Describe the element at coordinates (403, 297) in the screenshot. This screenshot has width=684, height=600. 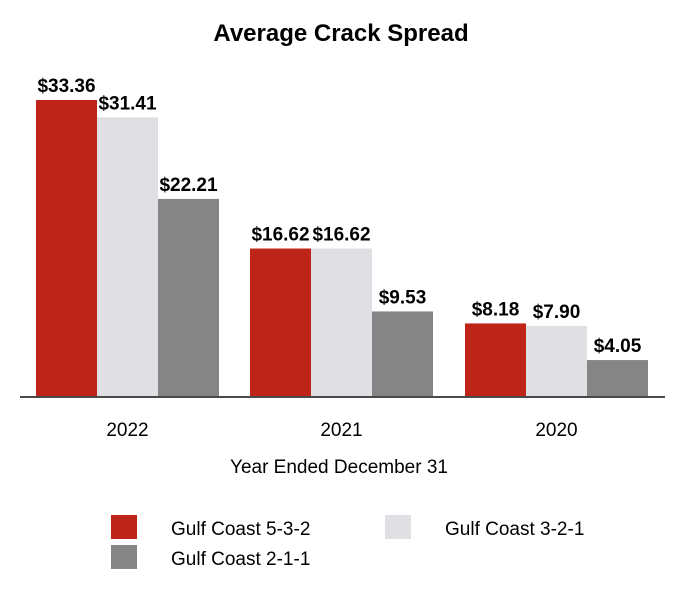
I see `data-label-2021-gulf-coast-2-1-1: $9.53` at that location.